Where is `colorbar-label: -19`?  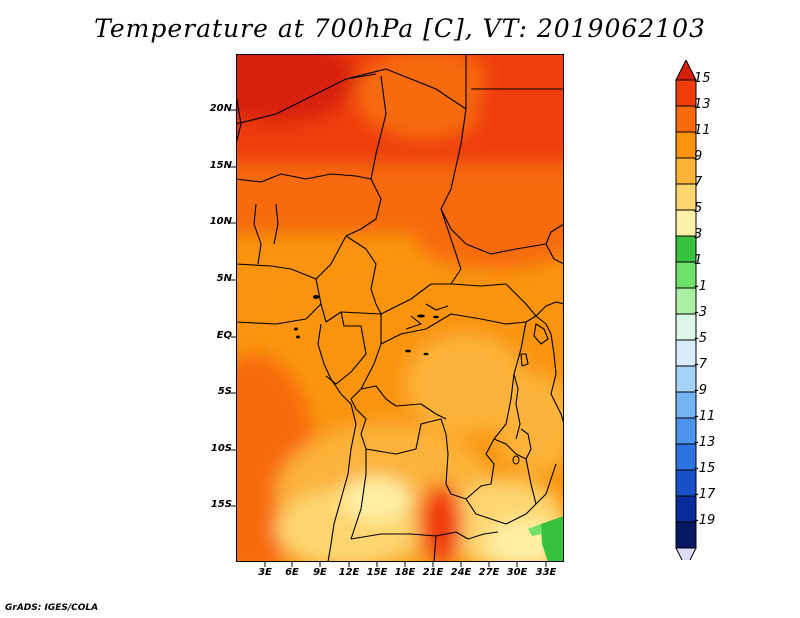 colorbar-label: -19 is located at coordinates (705, 520).